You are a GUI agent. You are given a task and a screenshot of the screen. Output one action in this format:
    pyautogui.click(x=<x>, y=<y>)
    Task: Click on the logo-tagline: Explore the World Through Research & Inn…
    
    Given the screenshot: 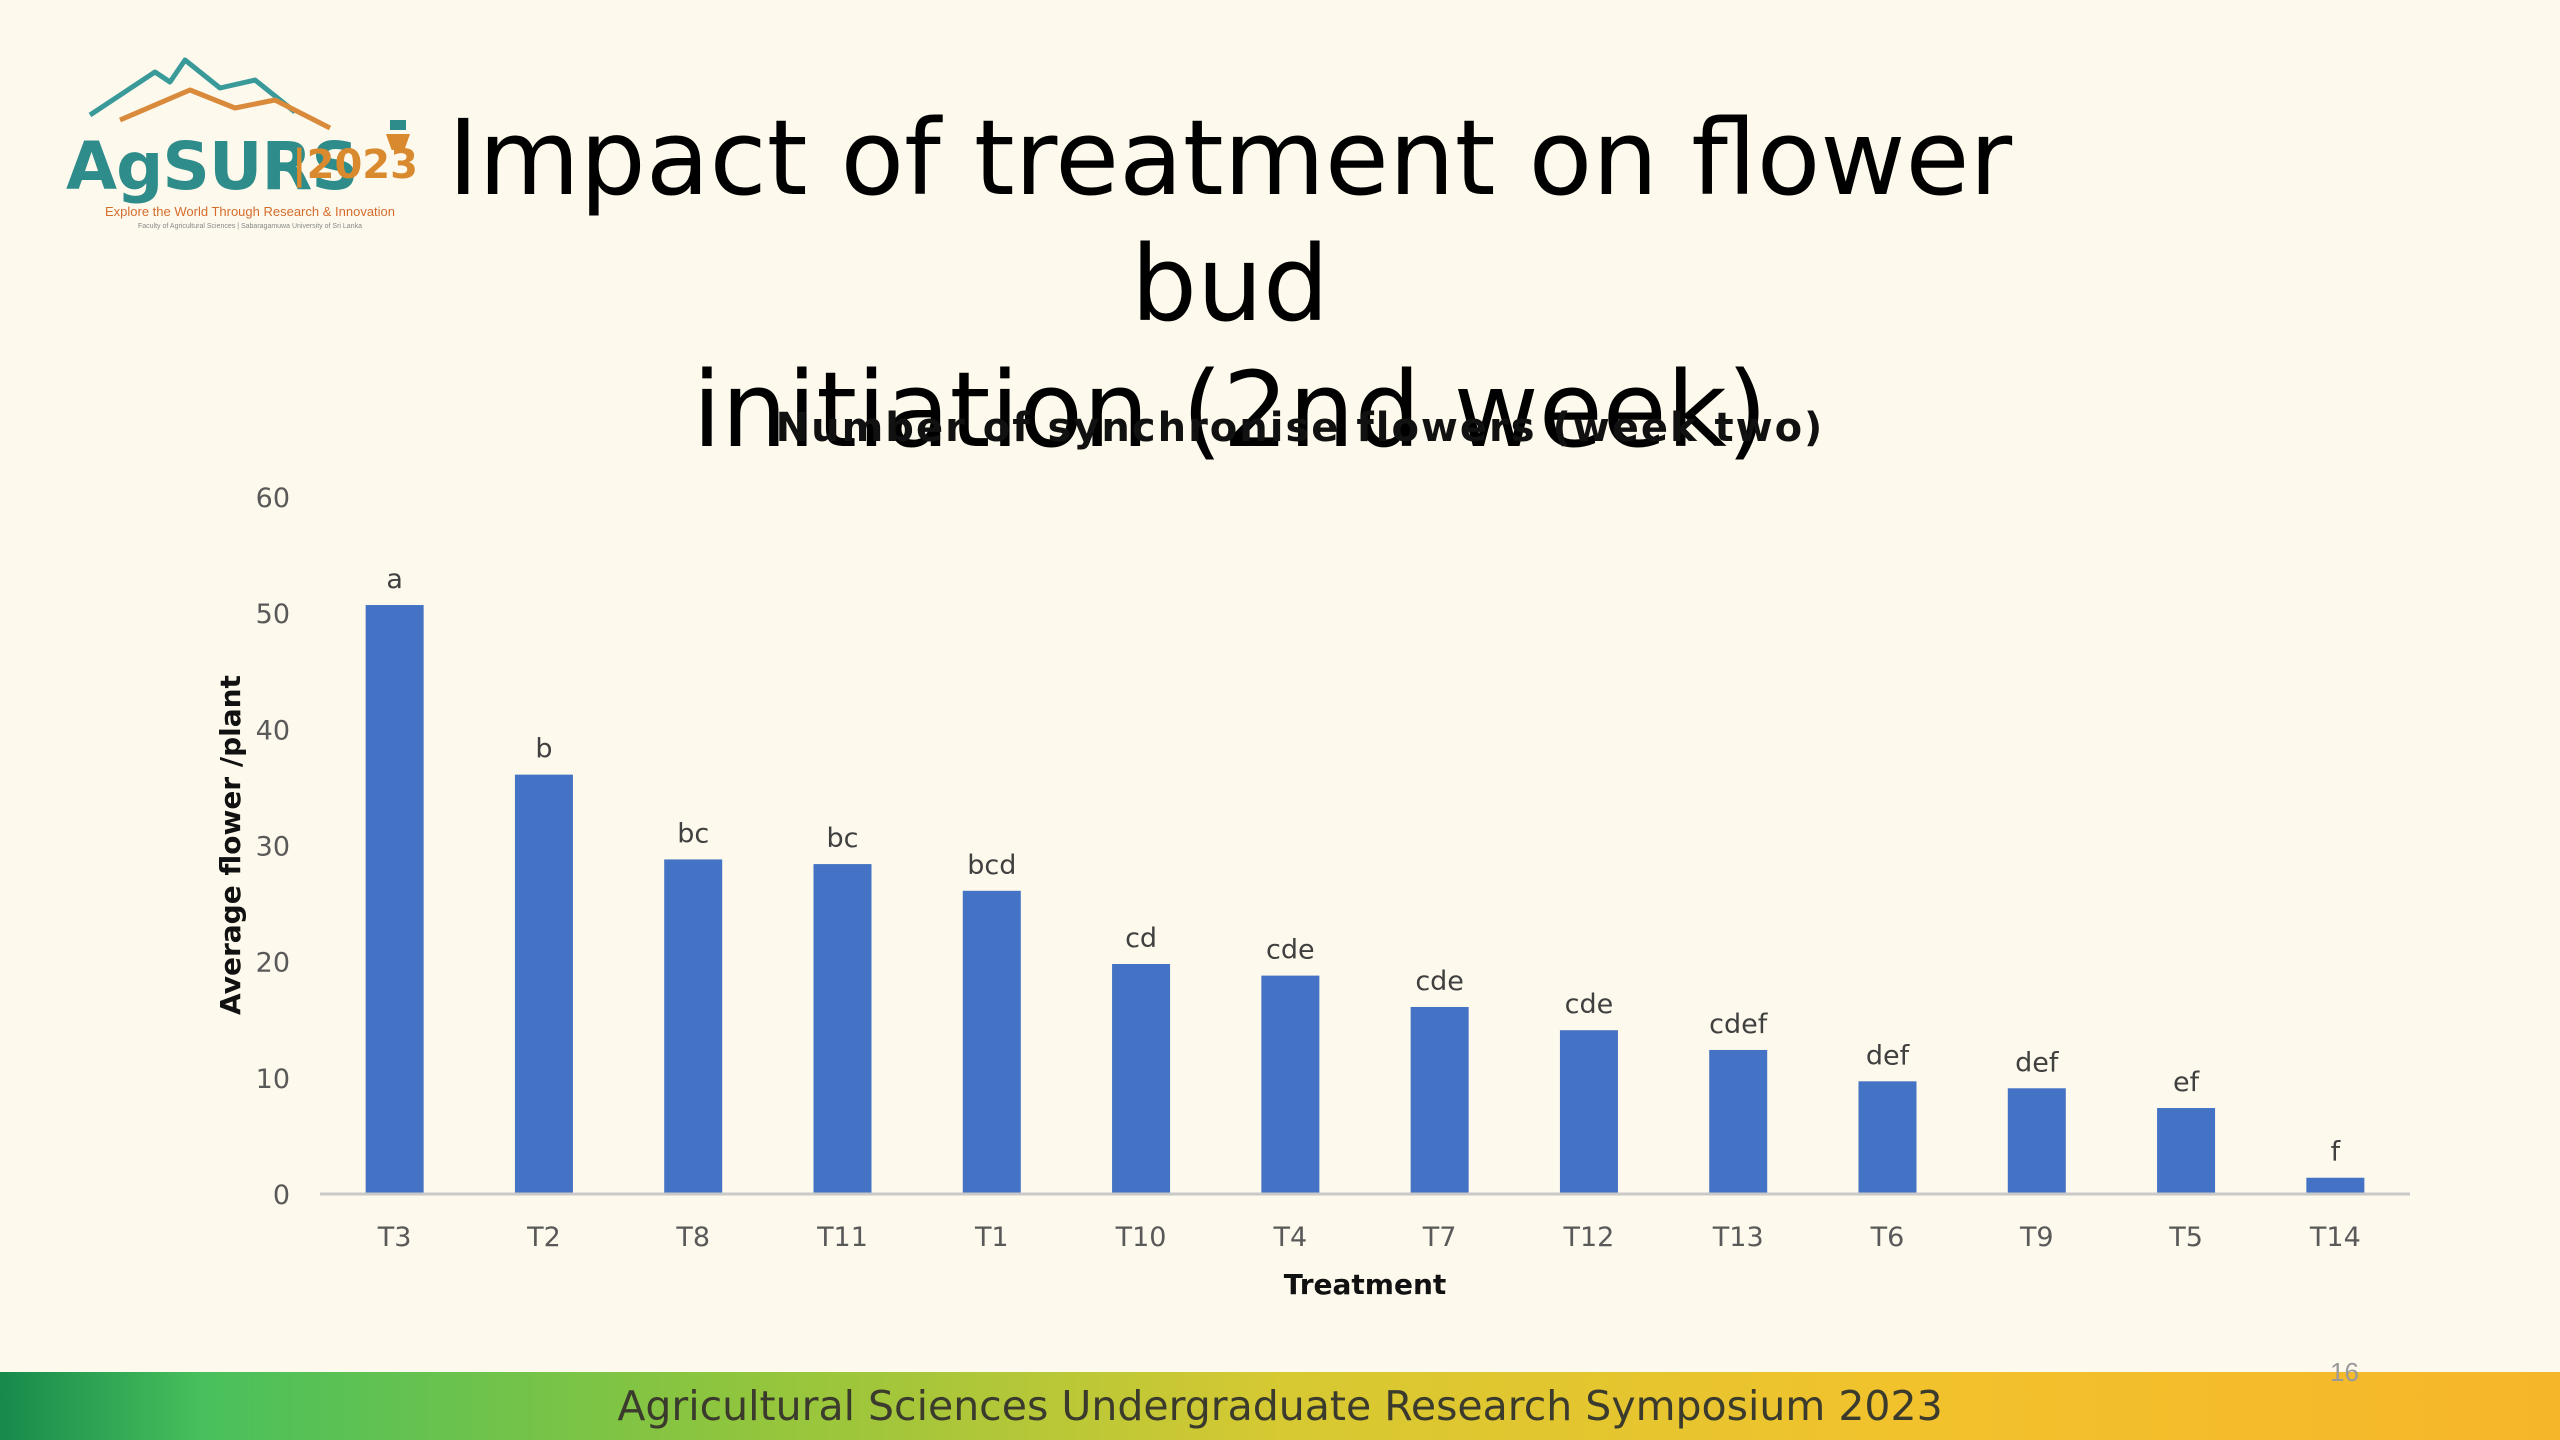 What is the action you would take?
    pyautogui.click(x=250, y=211)
    